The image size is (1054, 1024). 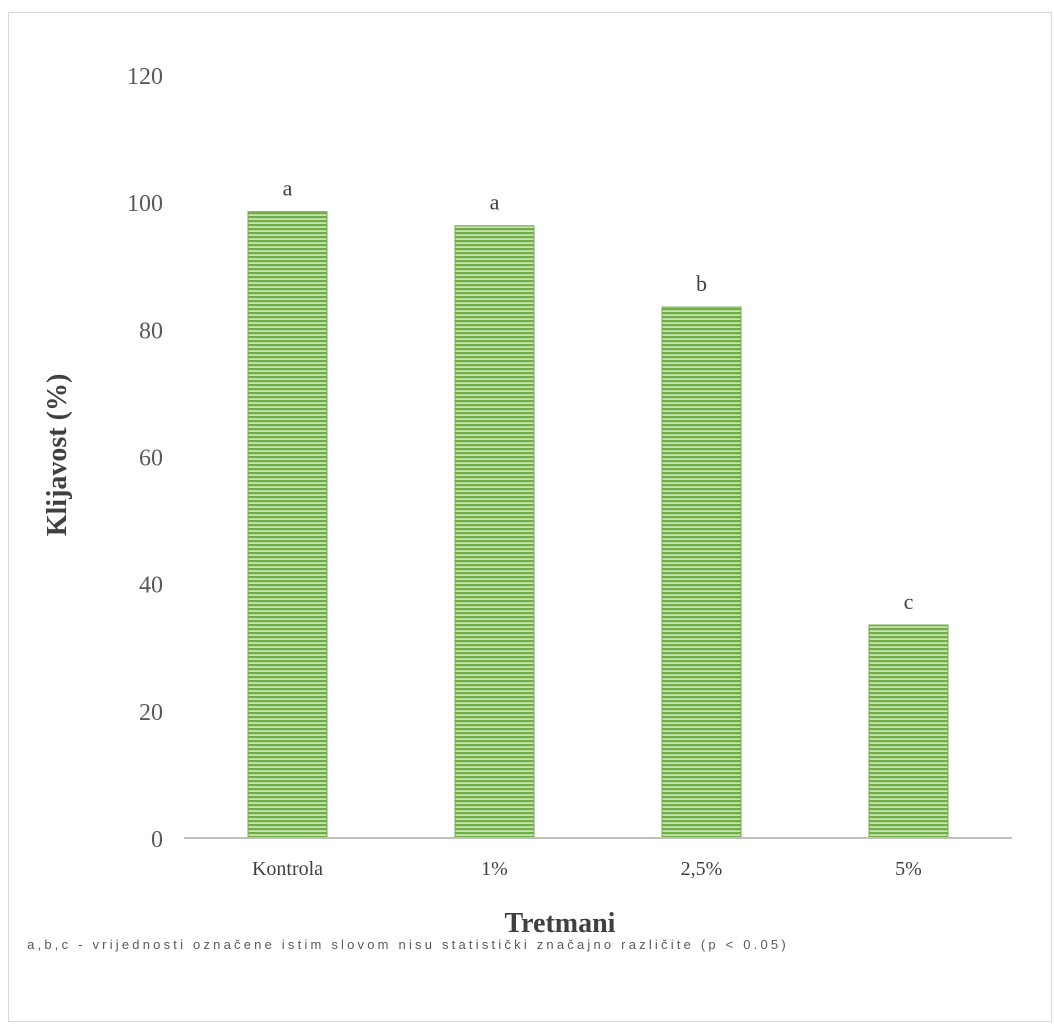 I want to click on x-tick-label: 2,5%, so click(x=702, y=869).